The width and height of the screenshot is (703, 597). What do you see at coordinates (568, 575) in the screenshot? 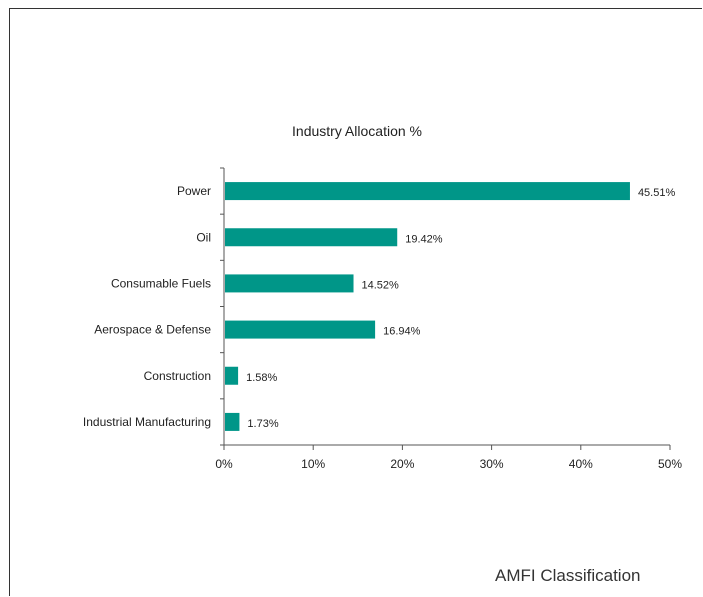
I see `classification-label: AMFI Classification` at bounding box center [568, 575].